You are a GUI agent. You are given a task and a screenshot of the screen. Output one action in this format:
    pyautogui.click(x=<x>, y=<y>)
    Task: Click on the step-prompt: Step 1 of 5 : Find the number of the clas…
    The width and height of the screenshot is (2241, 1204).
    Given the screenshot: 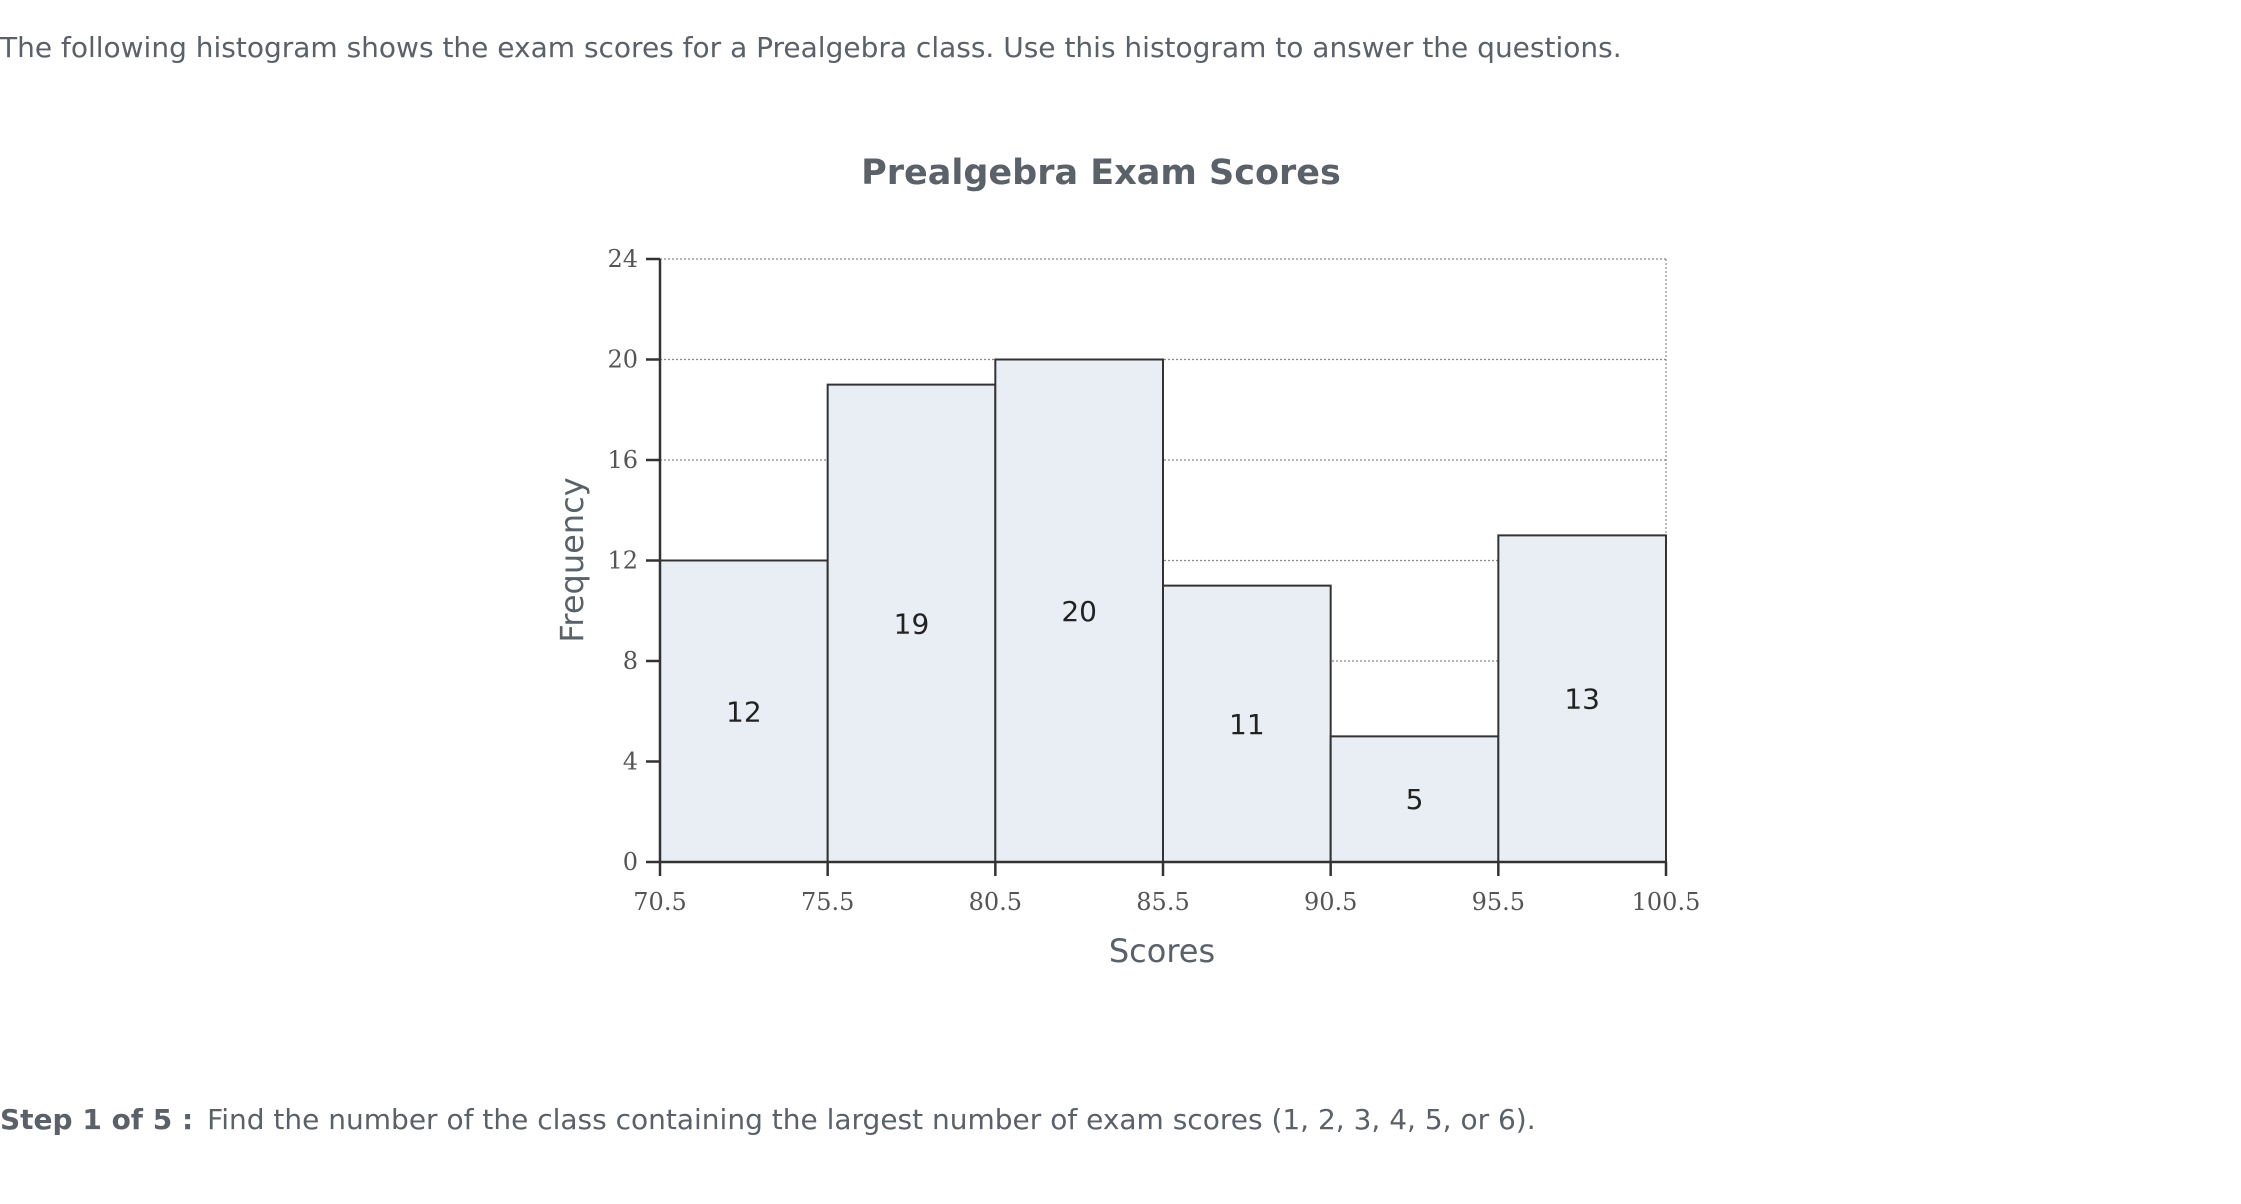 What is the action you would take?
    pyautogui.click(x=768, y=1120)
    